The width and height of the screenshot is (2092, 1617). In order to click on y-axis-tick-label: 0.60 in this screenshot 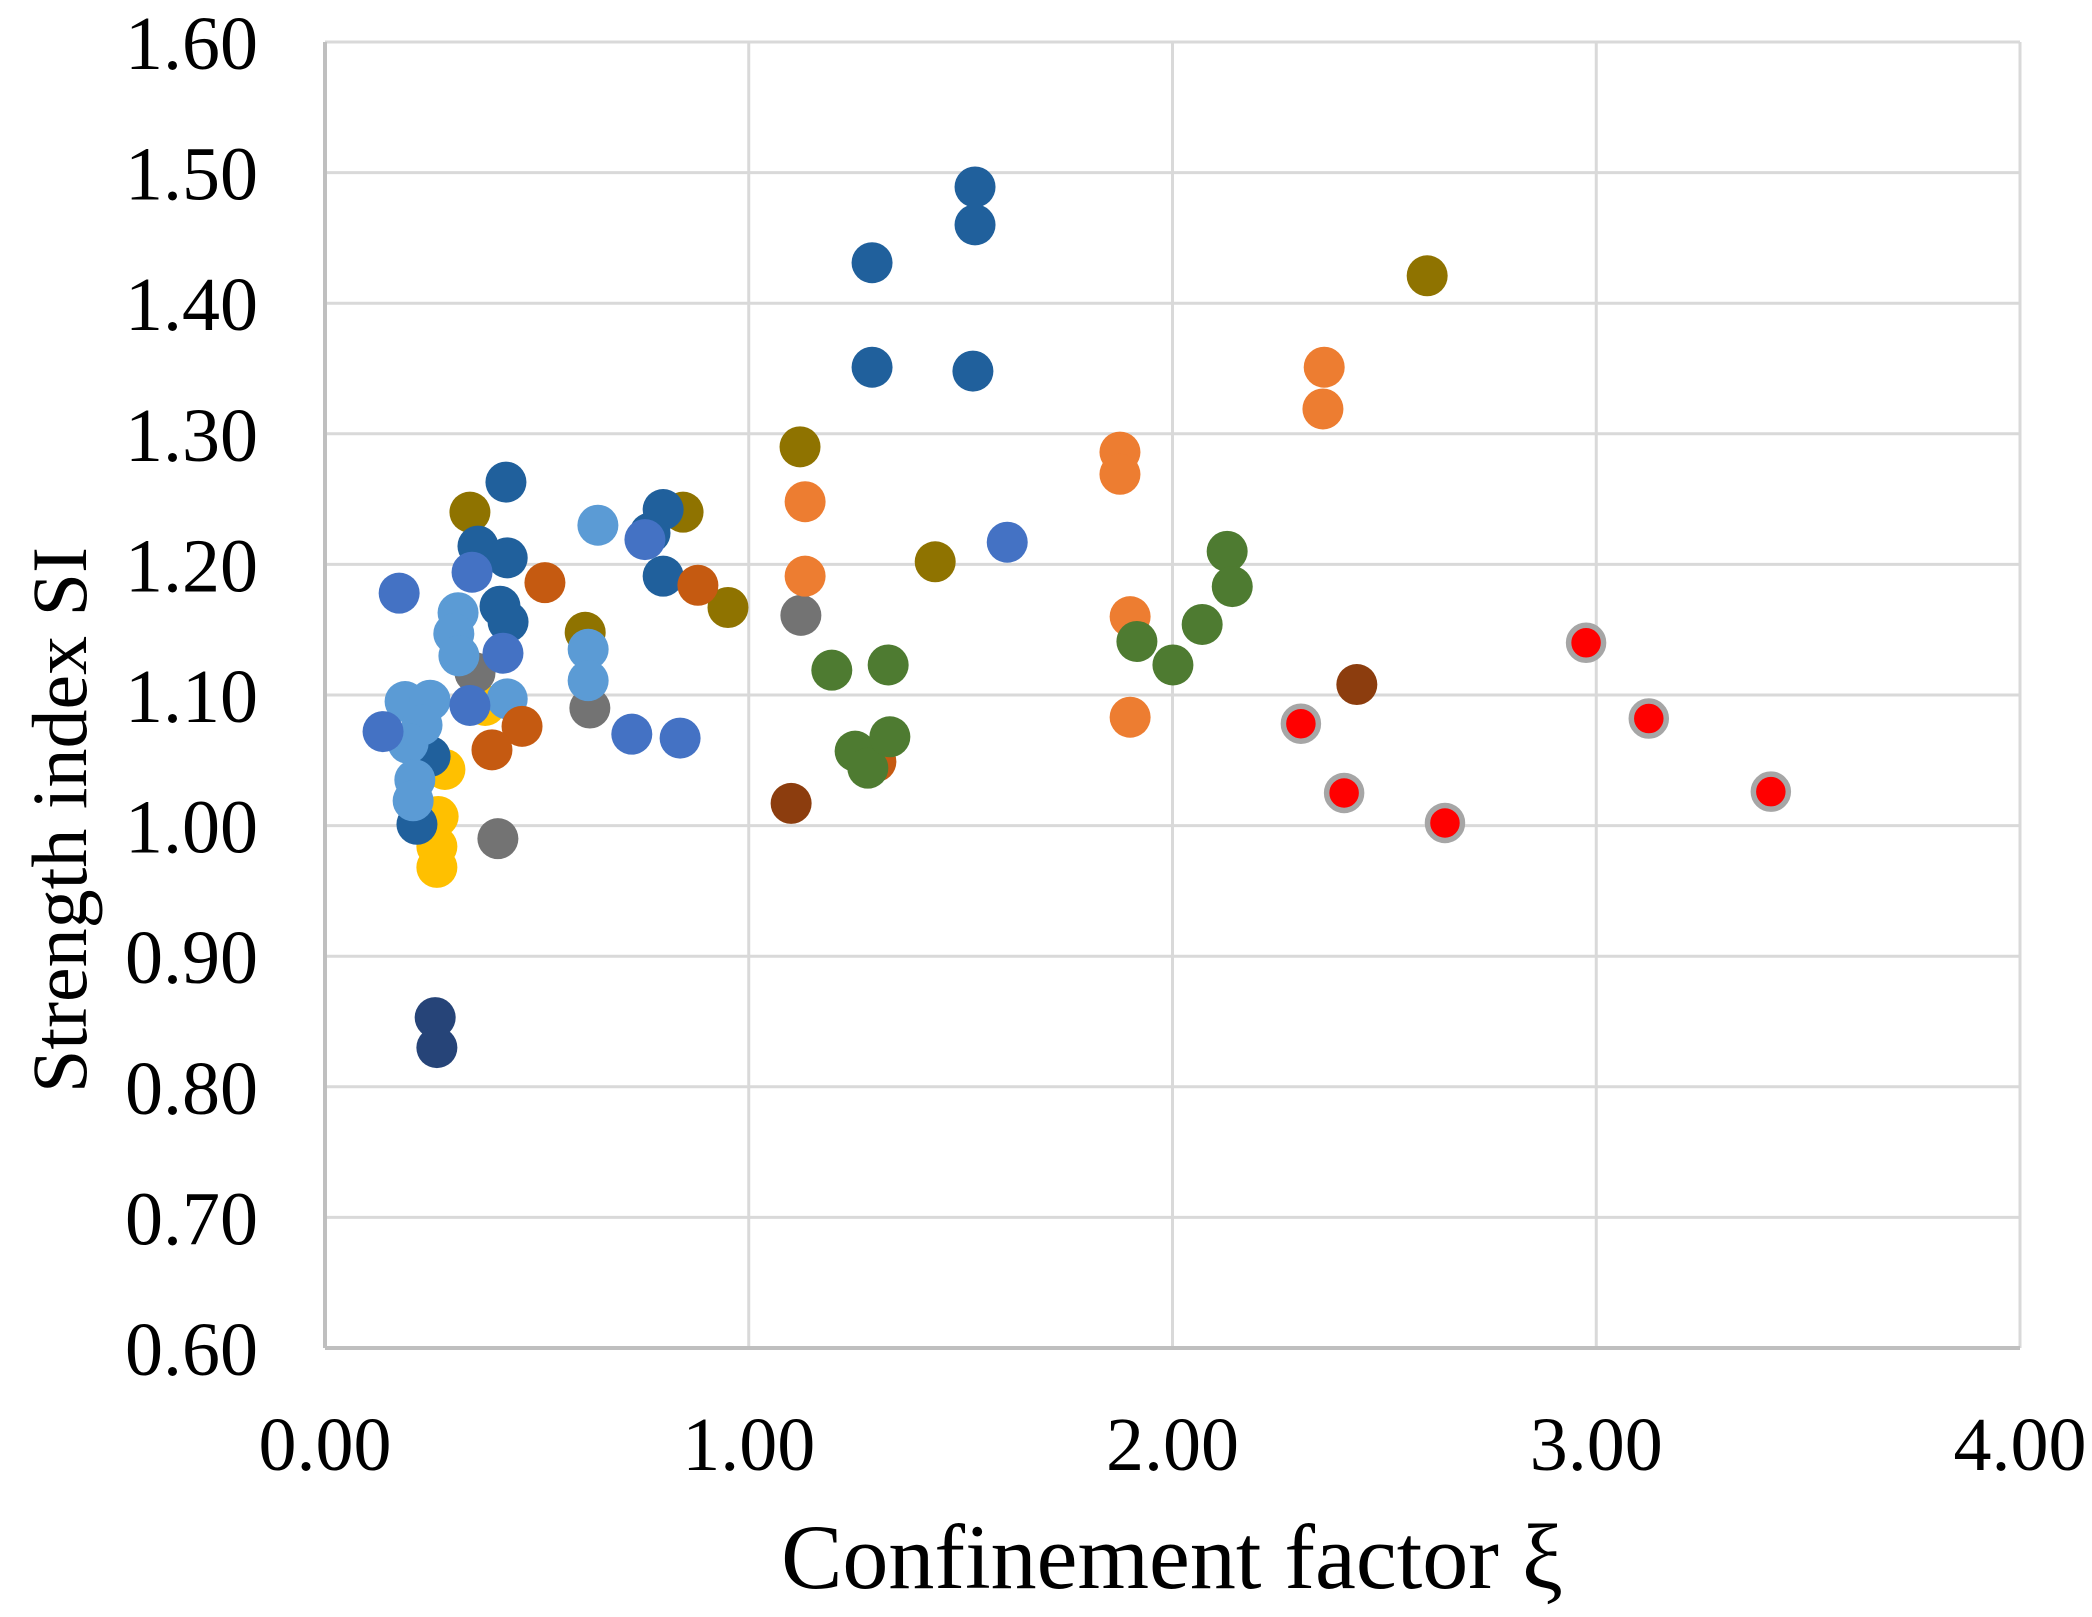, I will do `click(191, 1350)`.